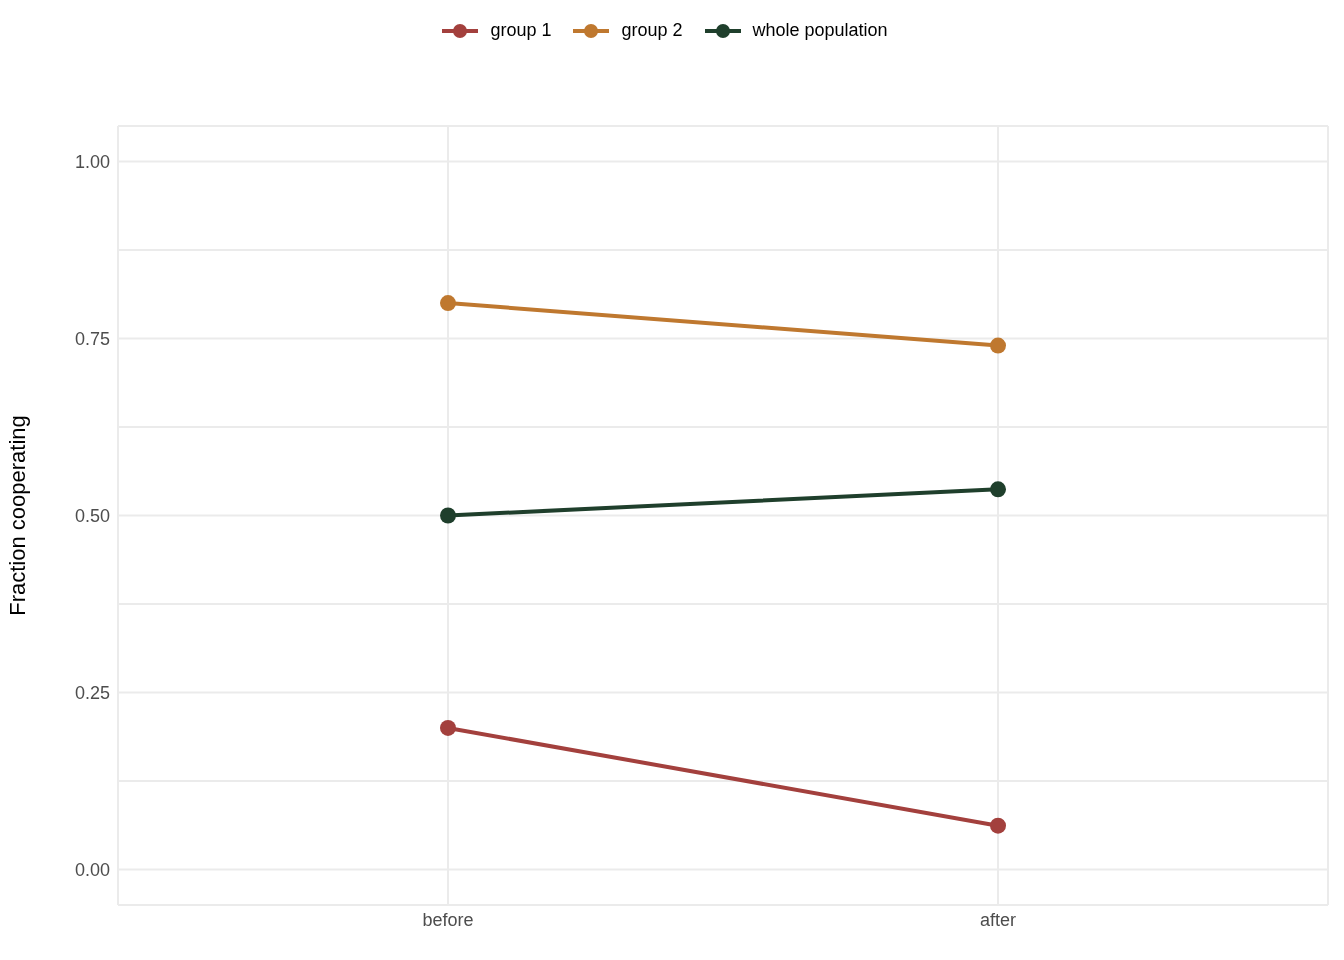 Image resolution: width=1344 pixels, height=960 pixels. I want to click on y-tick-label: 0.75, so click(92, 338).